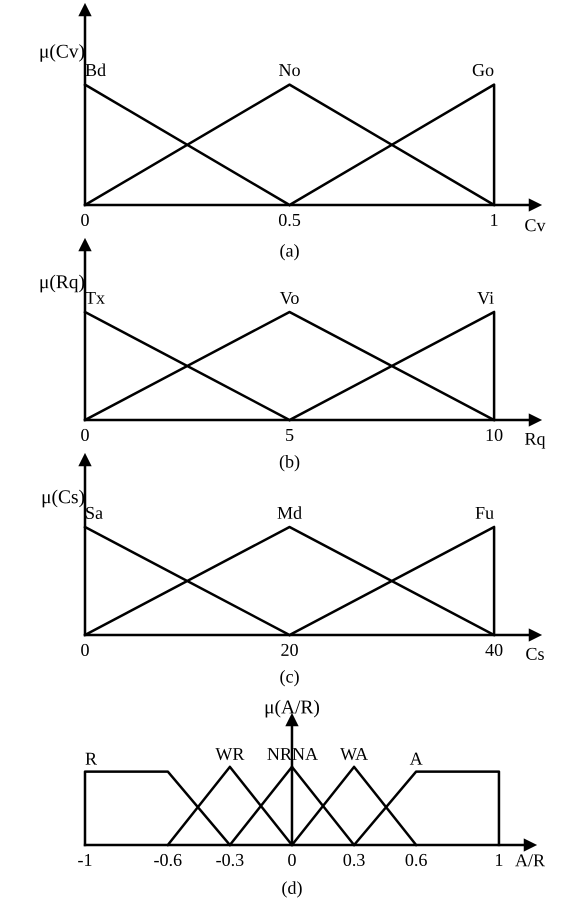 The width and height of the screenshot is (565, 905). What do you see at coordinates (483, 70) in the screenshot?
I see `series-label: Go` at bounding box center [483, 70].